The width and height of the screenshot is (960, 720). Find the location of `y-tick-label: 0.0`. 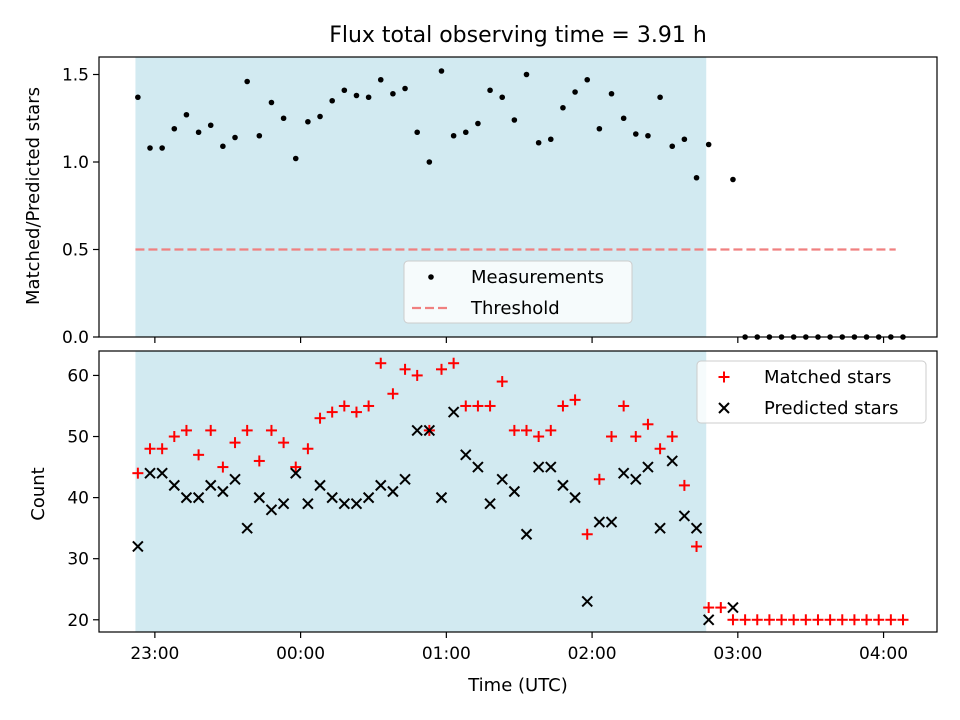

y-tick-label: 0.0 is located at coordinates (75, 338).